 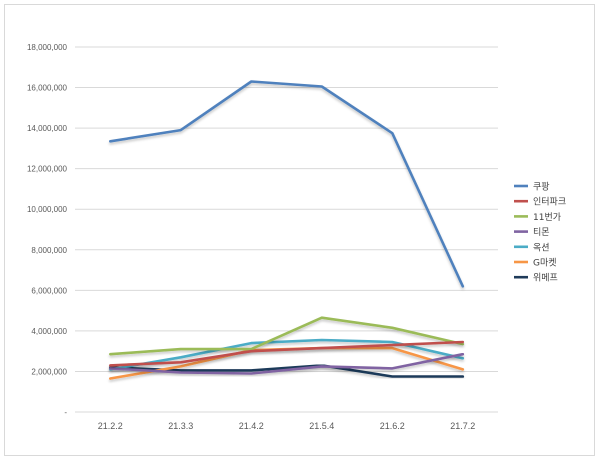 I want to click on y-tick-label: 10,000,000, so click(x=47, y=209).